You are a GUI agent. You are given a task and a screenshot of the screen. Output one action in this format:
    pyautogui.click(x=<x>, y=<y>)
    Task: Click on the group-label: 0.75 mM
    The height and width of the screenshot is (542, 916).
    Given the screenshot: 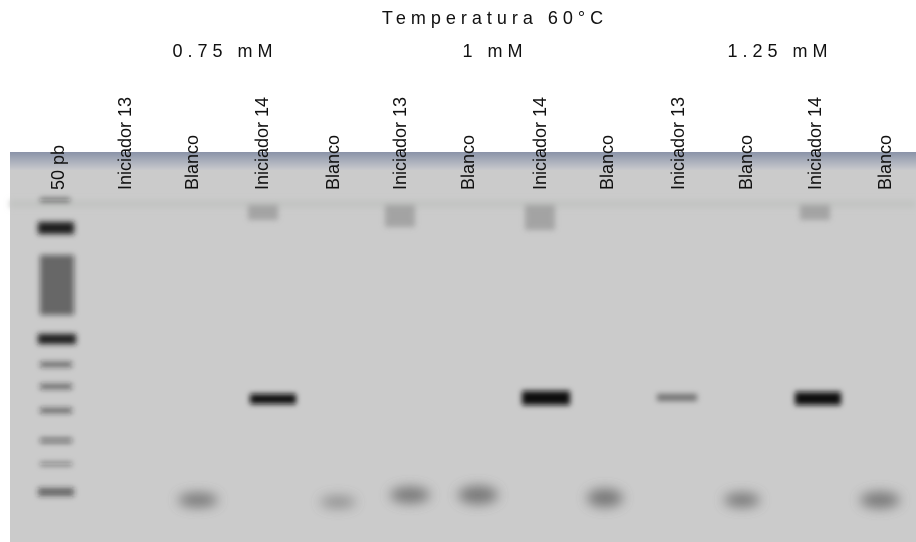 What is the action you would take?
    pyautogui.click(x=224, y=51)
    